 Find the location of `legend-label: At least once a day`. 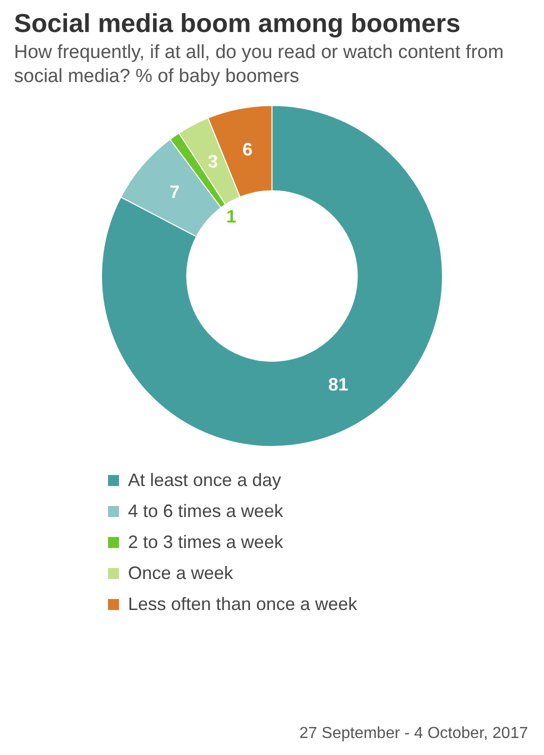

legend-label: At least once a day is located at coordinates (205, 480).